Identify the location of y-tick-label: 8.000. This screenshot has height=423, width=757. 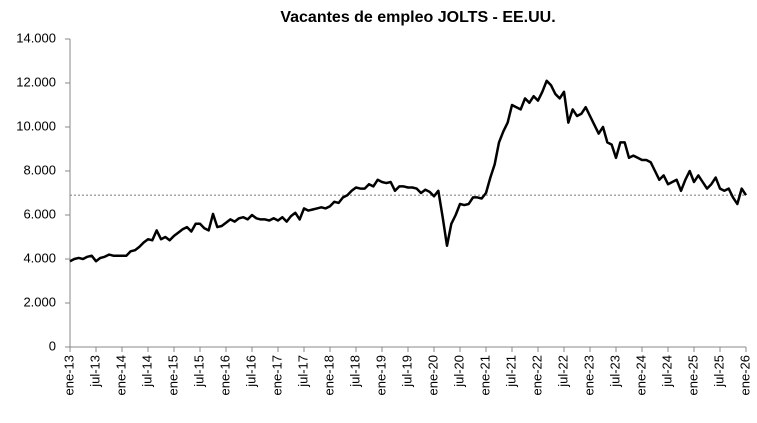
(39, 169).